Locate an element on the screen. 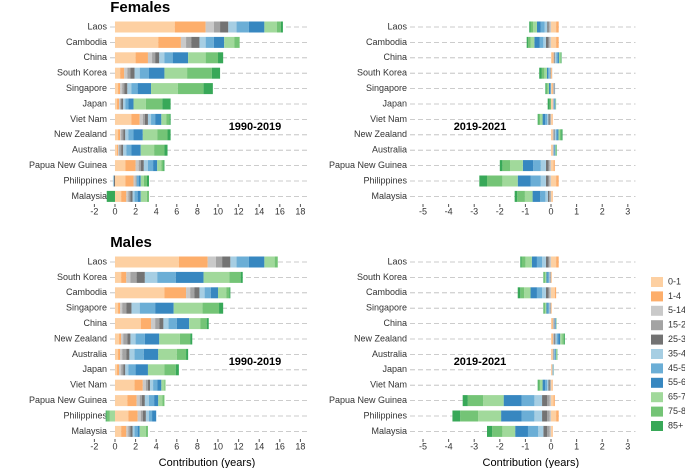 The height and width of the screenshot is (468, 685). x-tick-label: 4 is located at coordinates (156, 446).